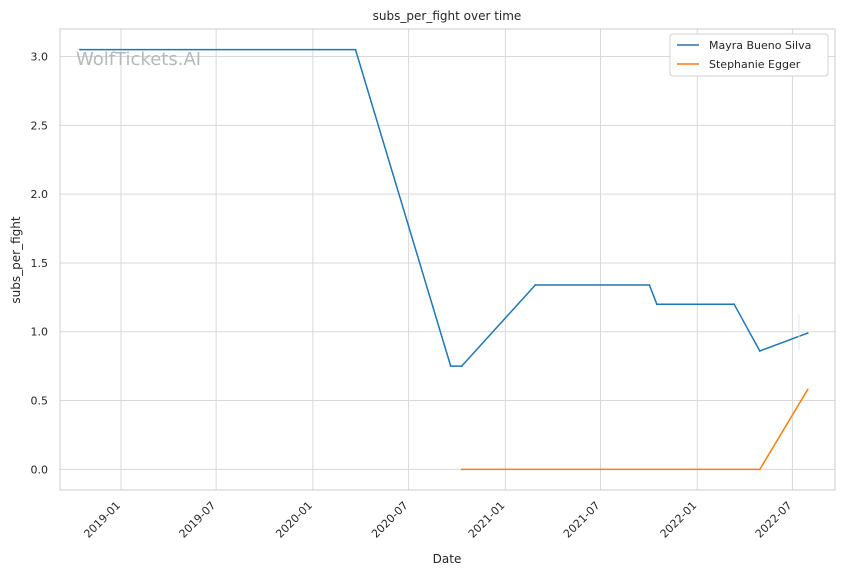  What do you see at coordinates (40, 125) in the screenshot?
I see `y-tick-label: 2.5` at bounding box center [40, 125].